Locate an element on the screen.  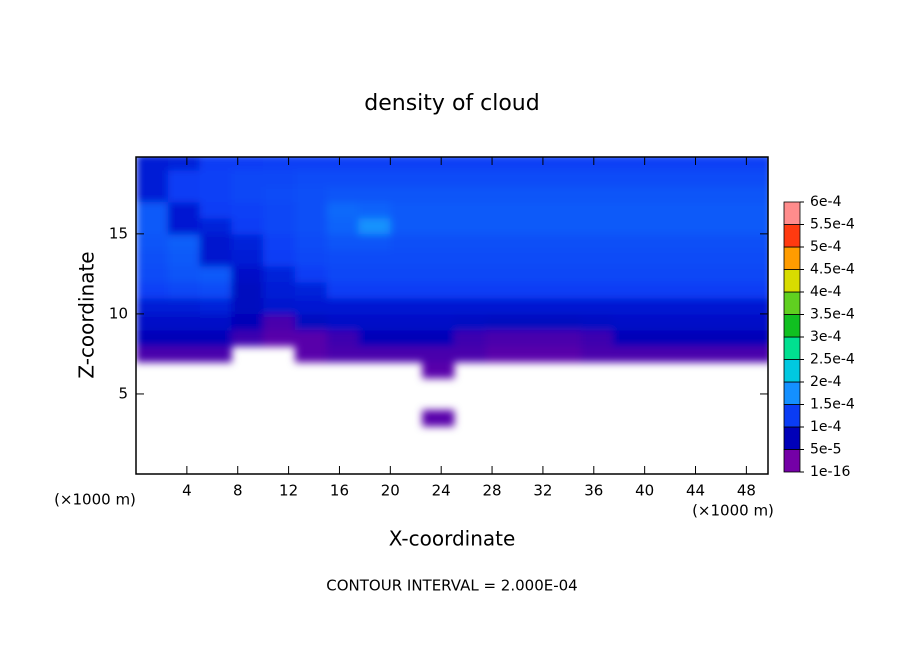
y-tick-label: 5 is located at coordinates (123, 393).